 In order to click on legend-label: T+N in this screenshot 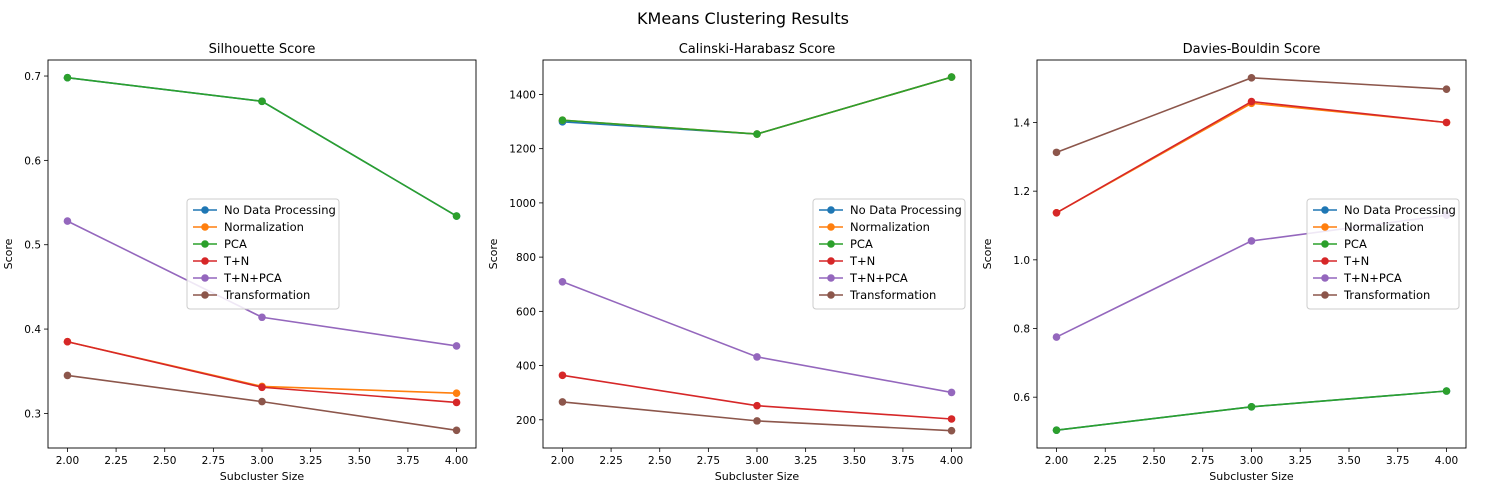, I will do `click(862, 261)`.